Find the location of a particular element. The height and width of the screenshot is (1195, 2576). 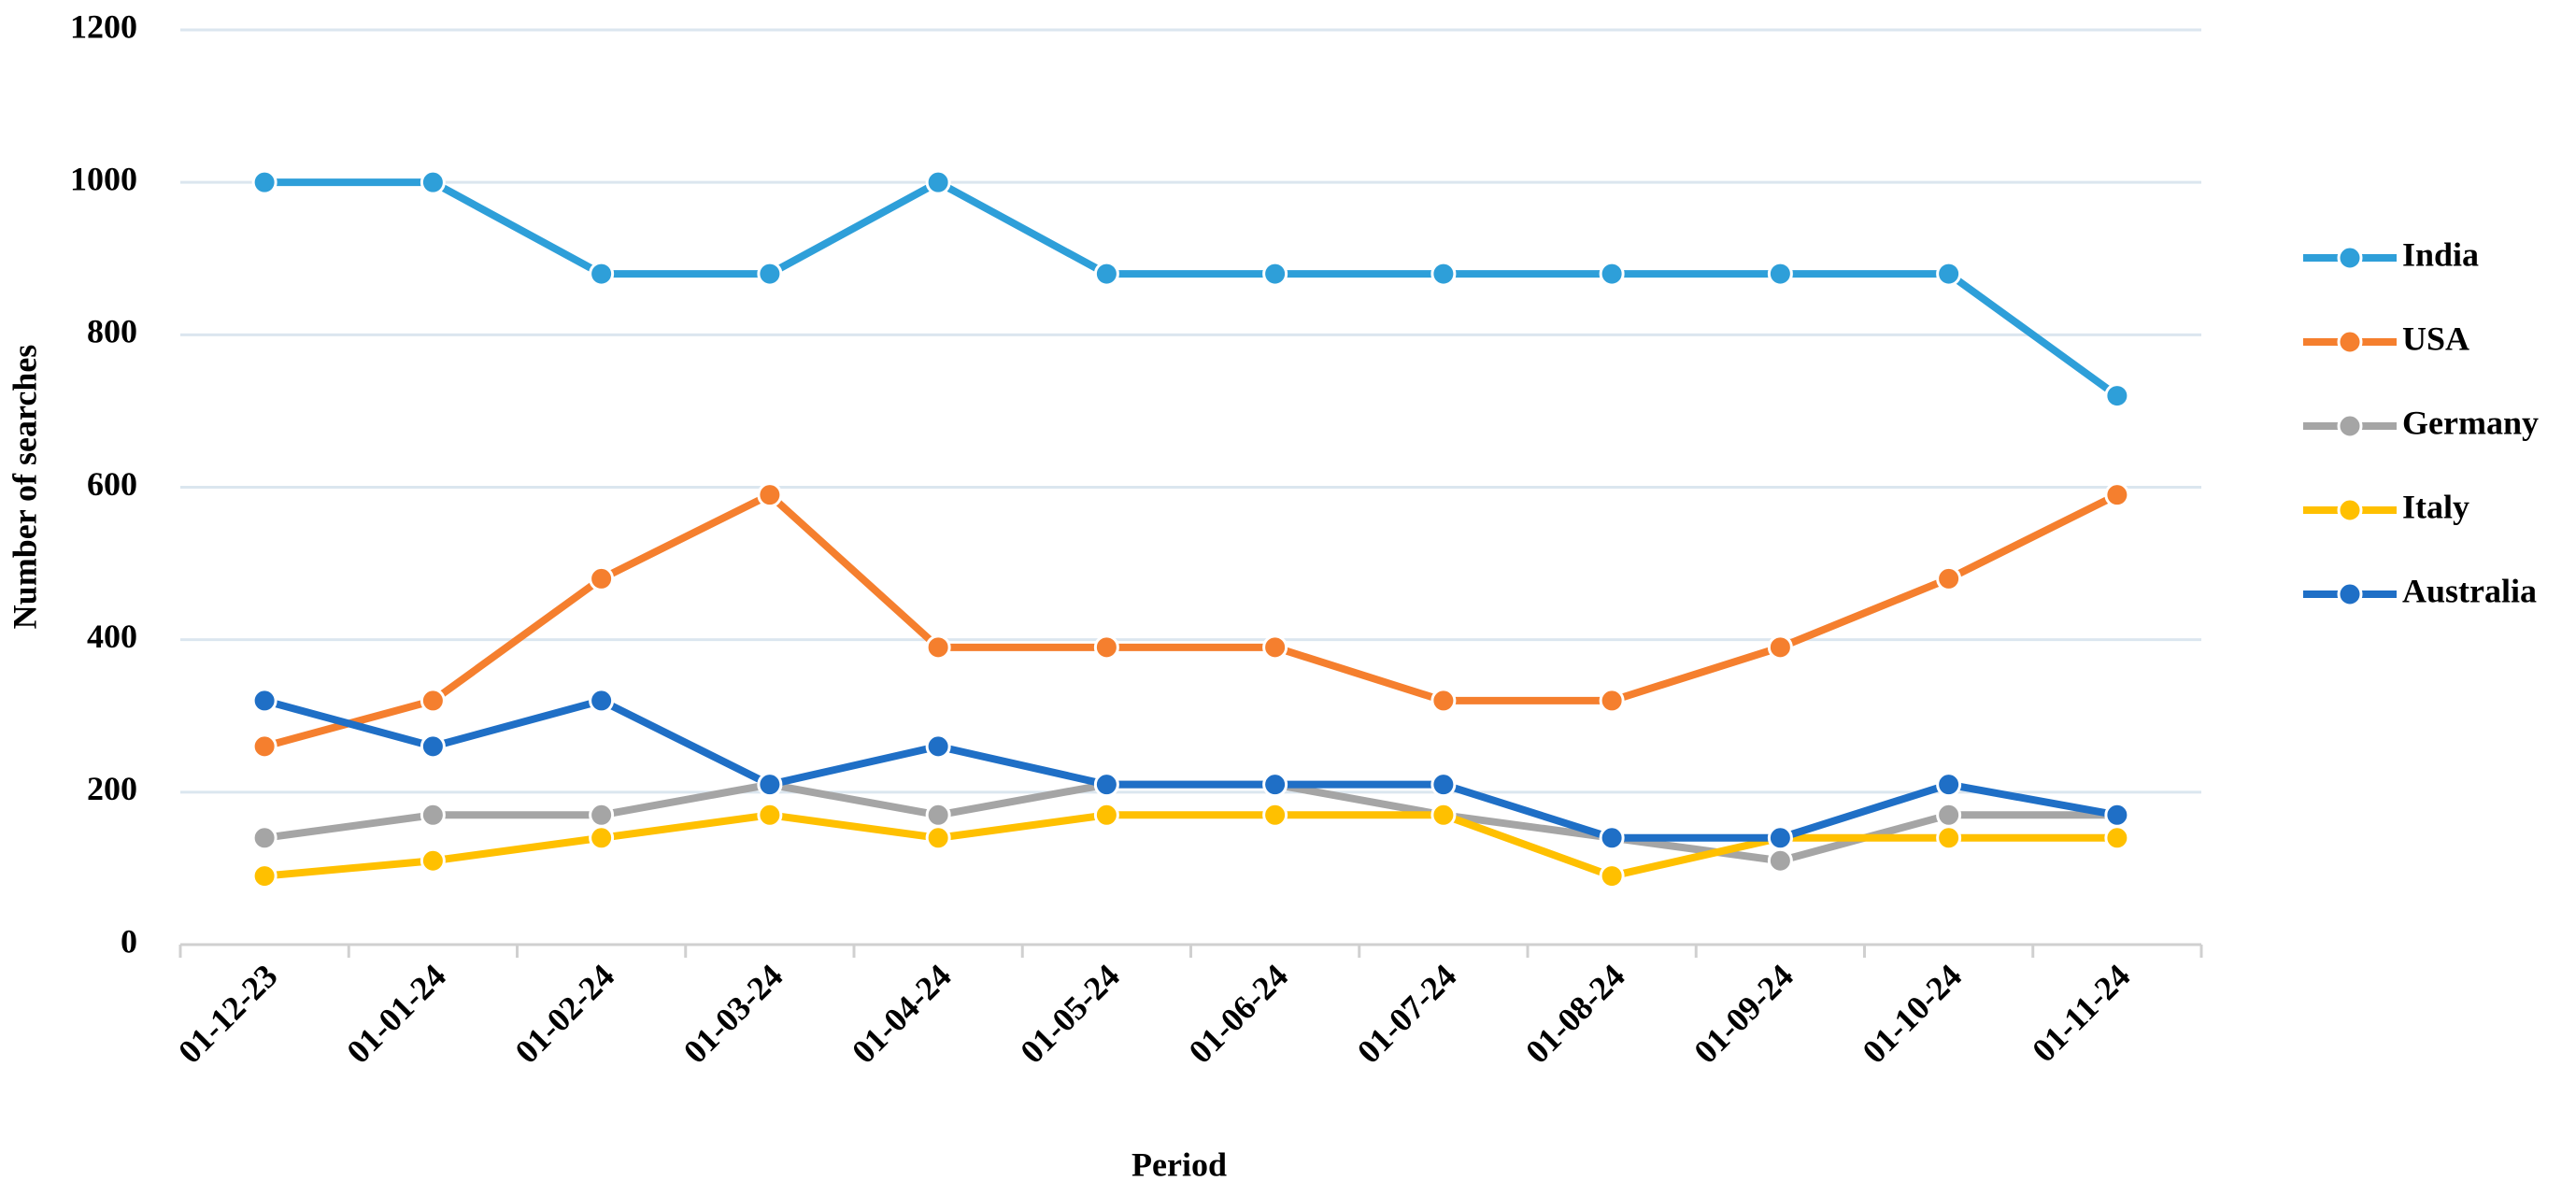

x-tick-label: 01-09-24 is located at coordinates (1743, 1014).